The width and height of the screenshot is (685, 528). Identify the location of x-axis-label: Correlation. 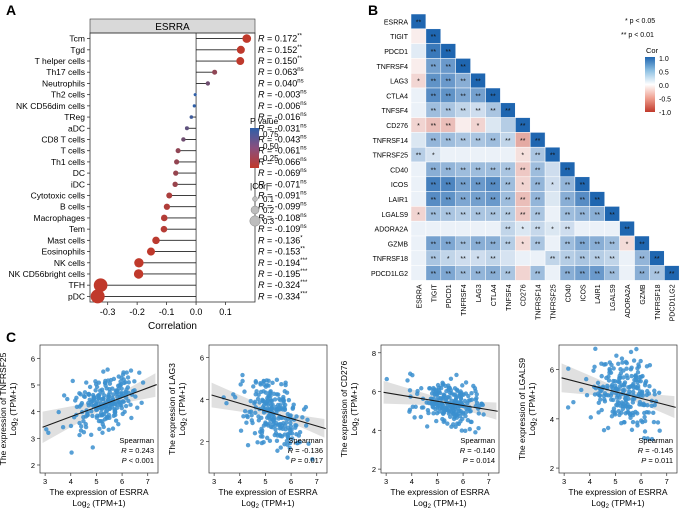
(172, 326).